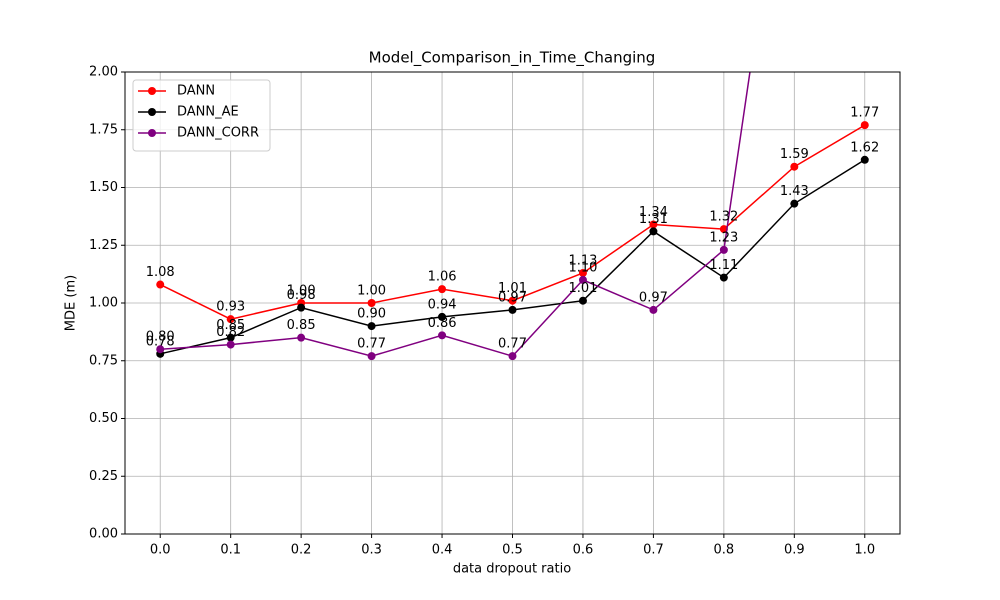 The width and height of the screenshot is (1000, 600). Describe the element at coordinates (103, 72) in the screenshot. I see `y-tick-label: 2.00` at that location.